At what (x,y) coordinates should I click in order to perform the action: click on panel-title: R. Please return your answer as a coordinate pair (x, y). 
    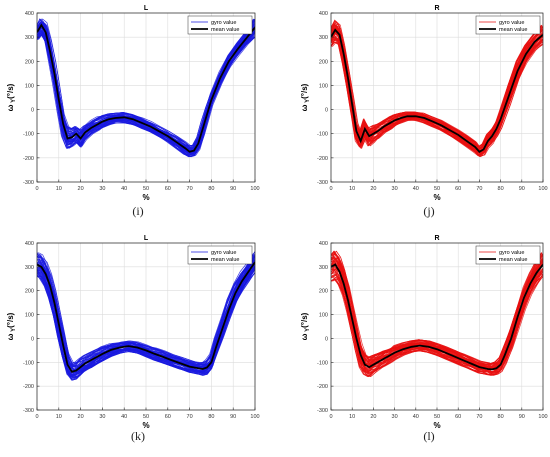
    Looking at the image, I should click on (436, 8).